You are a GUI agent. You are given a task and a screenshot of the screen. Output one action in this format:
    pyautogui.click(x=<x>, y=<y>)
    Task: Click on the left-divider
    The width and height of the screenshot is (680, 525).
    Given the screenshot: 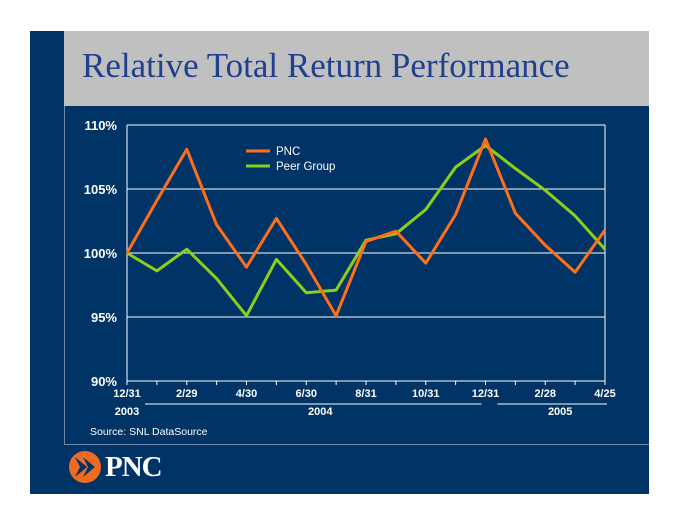 What is the action you would take?
    pyautogui.click(x=64, y=275)
    